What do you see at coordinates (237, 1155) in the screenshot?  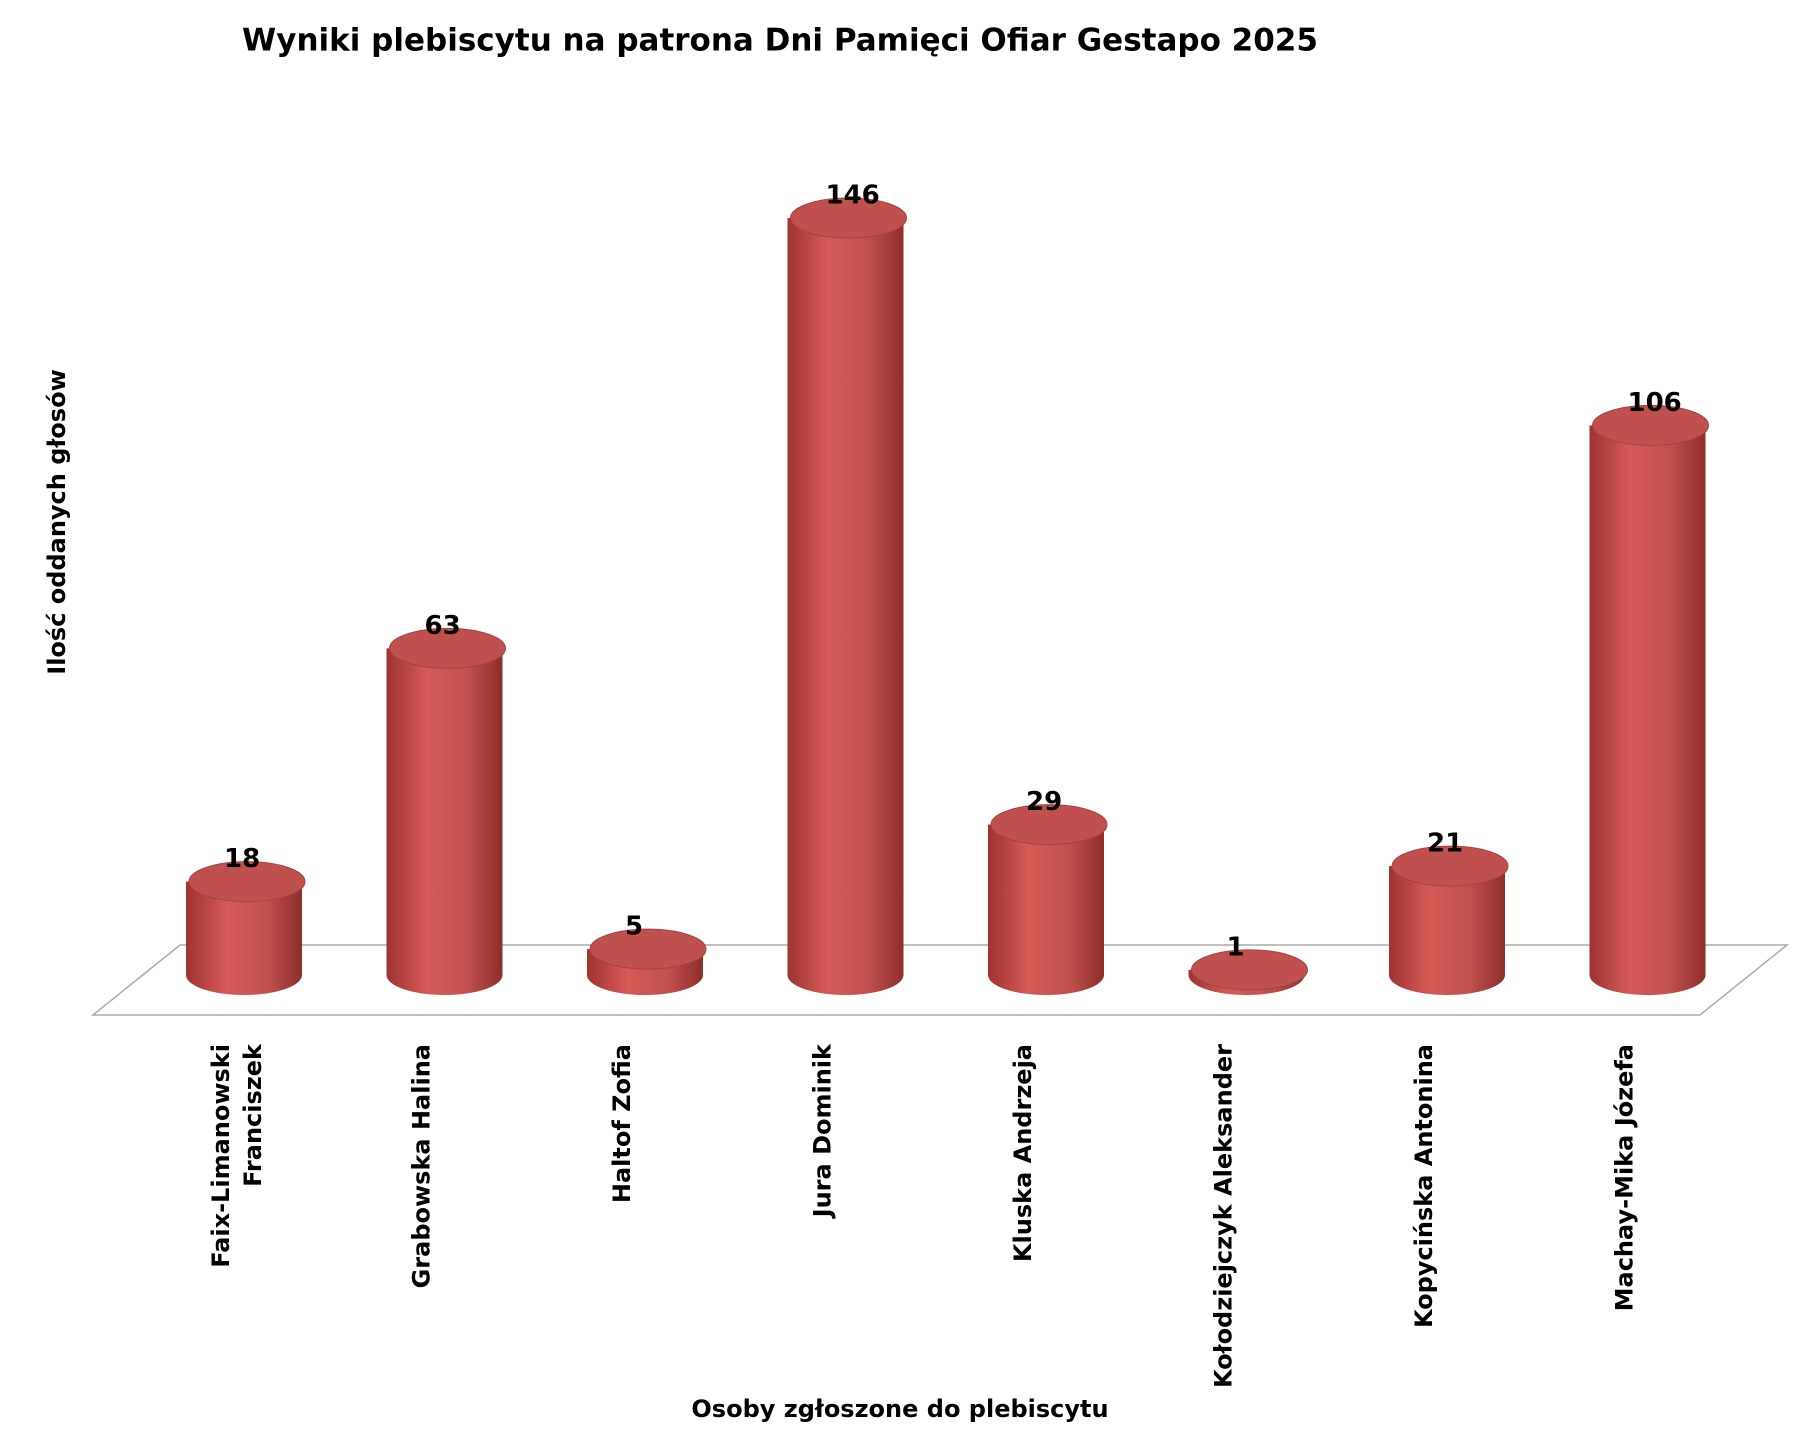 I see `x-tick-label: Faix-Limanowski Franciszek` at bounding box center [237, 1155].